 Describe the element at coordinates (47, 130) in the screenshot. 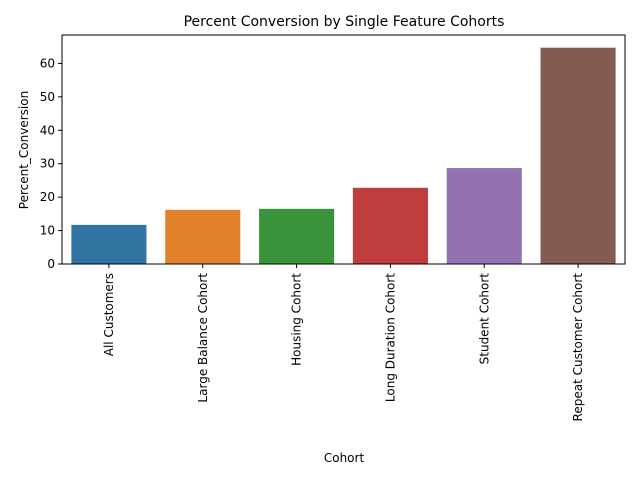

I see `y-tick-label-4: 40` at that location.